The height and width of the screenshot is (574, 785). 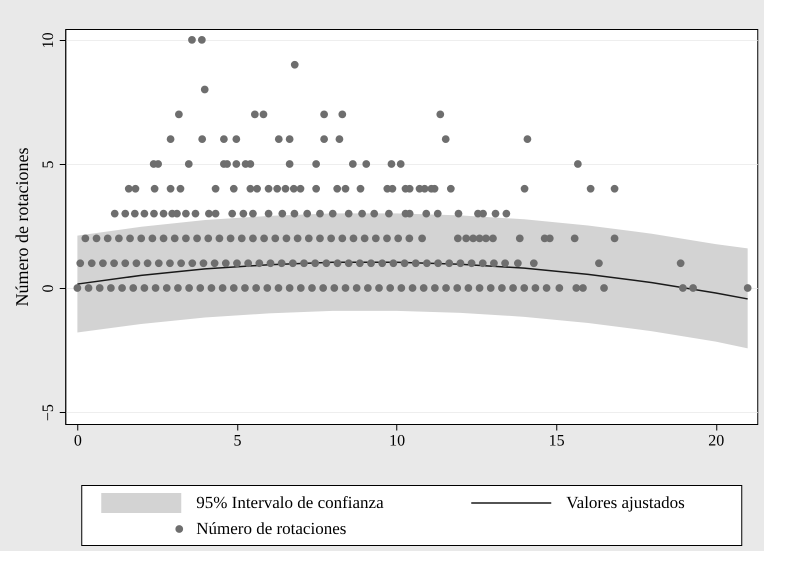 I want to click on y-tick-label: 10, so click(x=48, y=40).